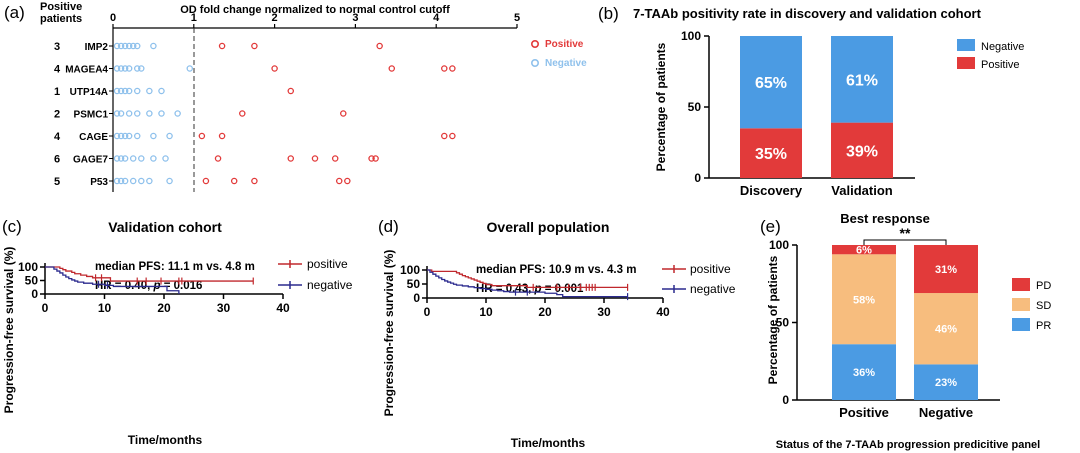 The height and width of the screenshot is (453, 1080). I want to click on positive-patients-header-line1: Positive, so click(61, 7).